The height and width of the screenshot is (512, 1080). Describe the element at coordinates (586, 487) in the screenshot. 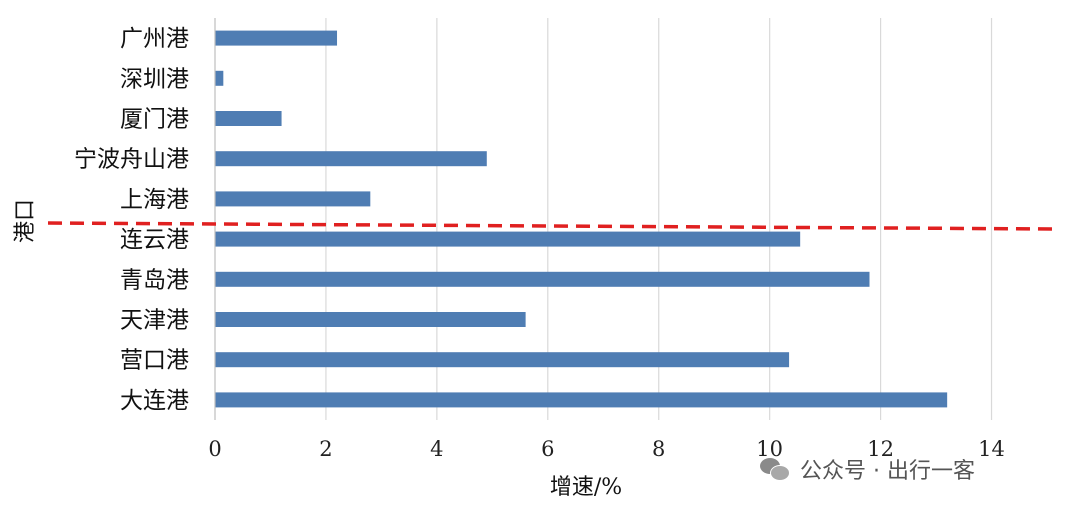

I see `x-axis-label: 增速/%` at that location.